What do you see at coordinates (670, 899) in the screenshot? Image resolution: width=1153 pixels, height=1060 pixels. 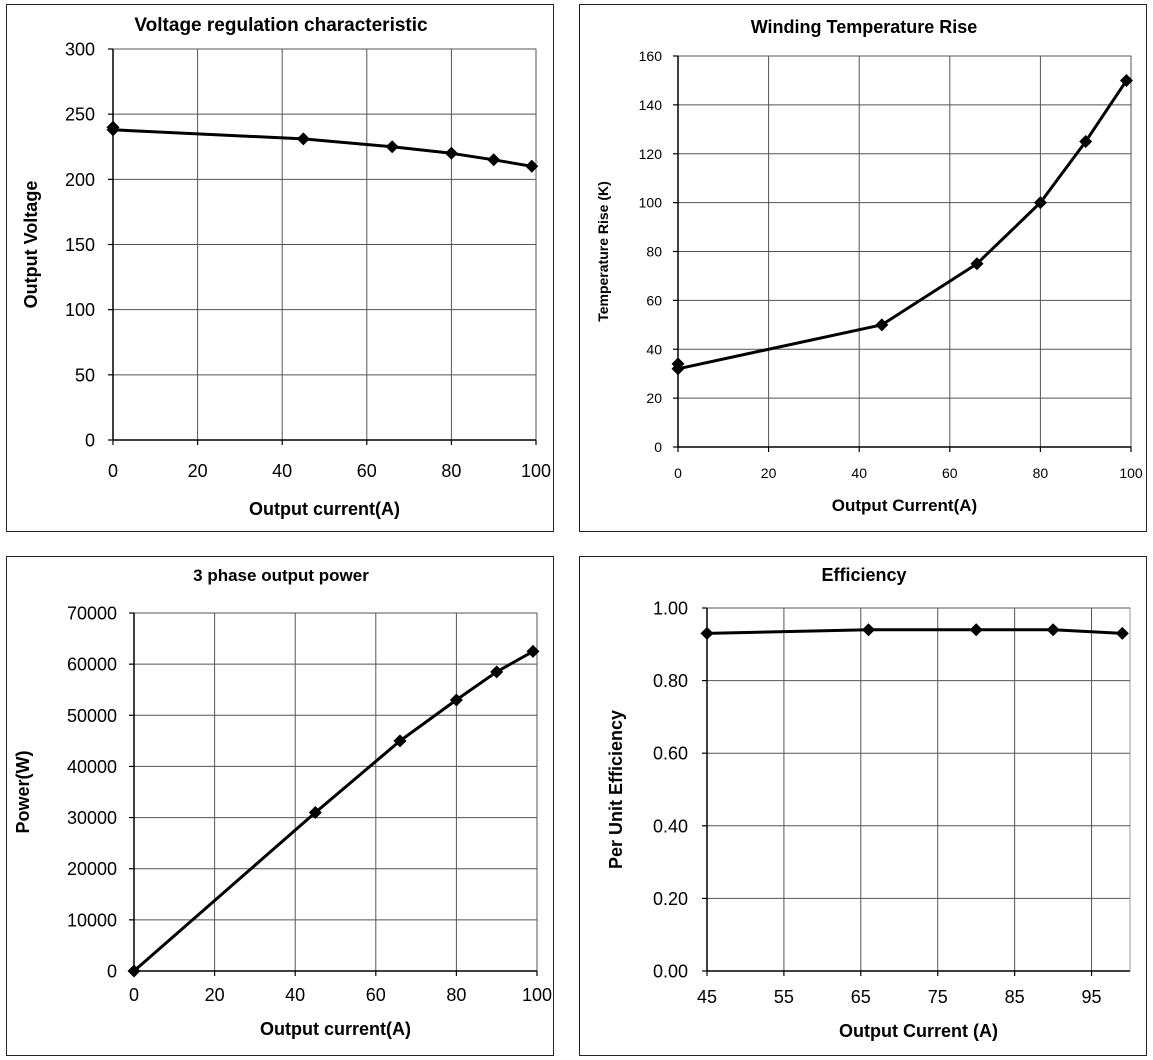 I see `y-tick-label: 0.20` at bounding box center [670, 899].